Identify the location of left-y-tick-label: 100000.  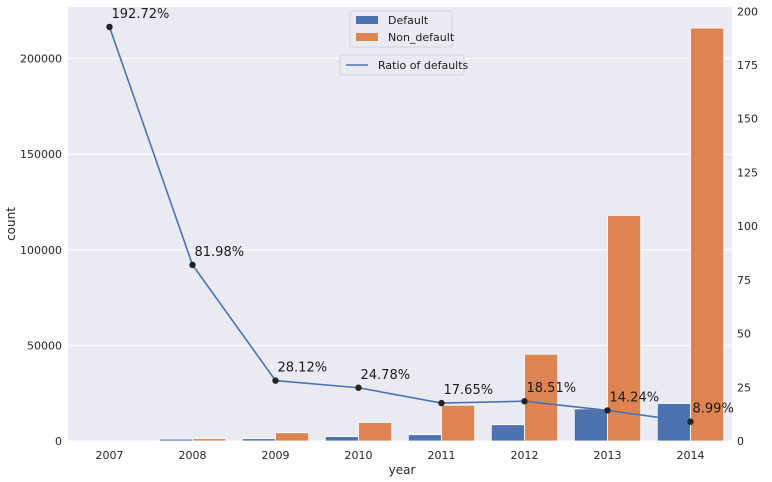
(41, 250).